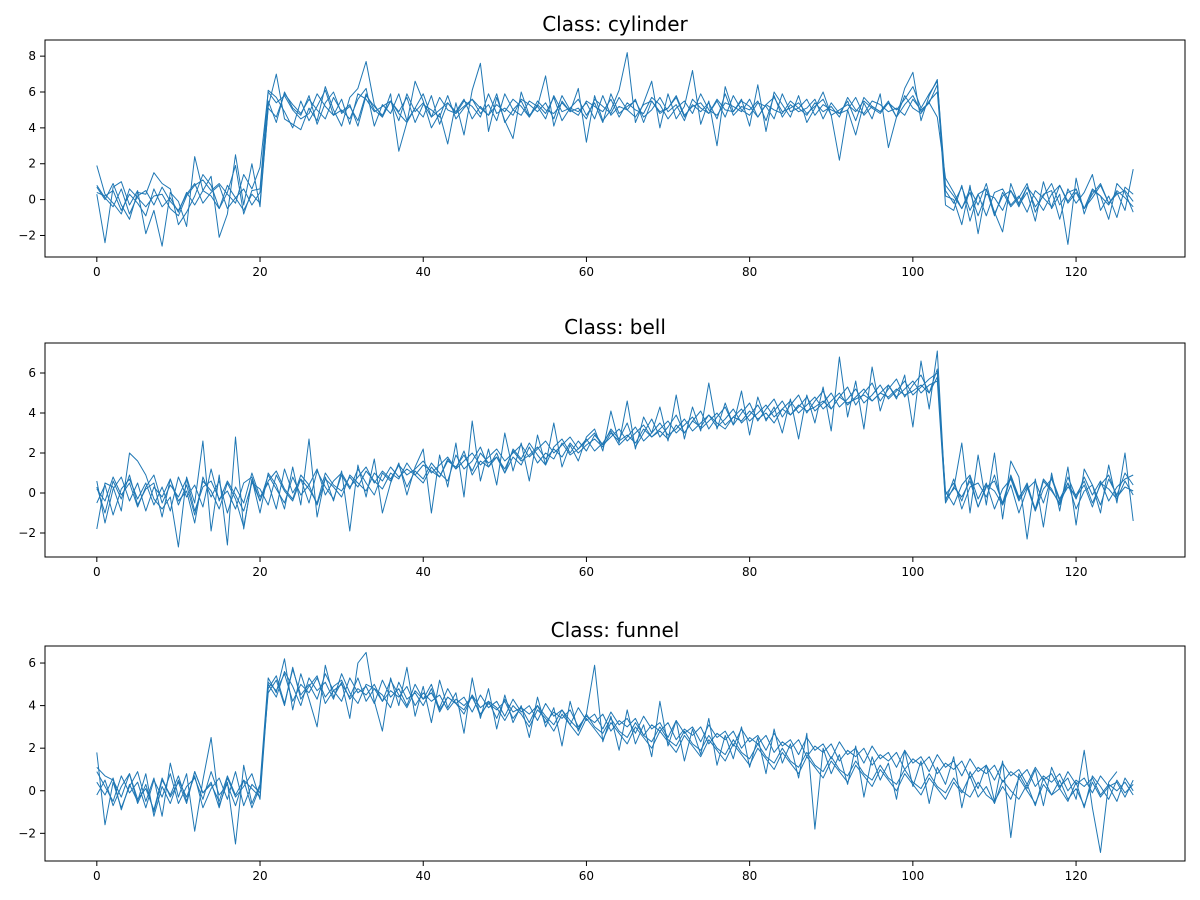  I want to click on subplot-title: Class: cylinder, so click(615, 24).